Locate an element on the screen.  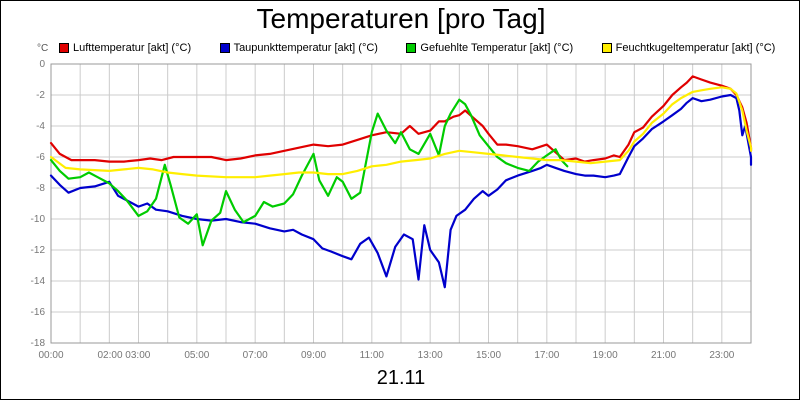
legend-swatch-lufttemperatur is located at coordinates (64, 47).